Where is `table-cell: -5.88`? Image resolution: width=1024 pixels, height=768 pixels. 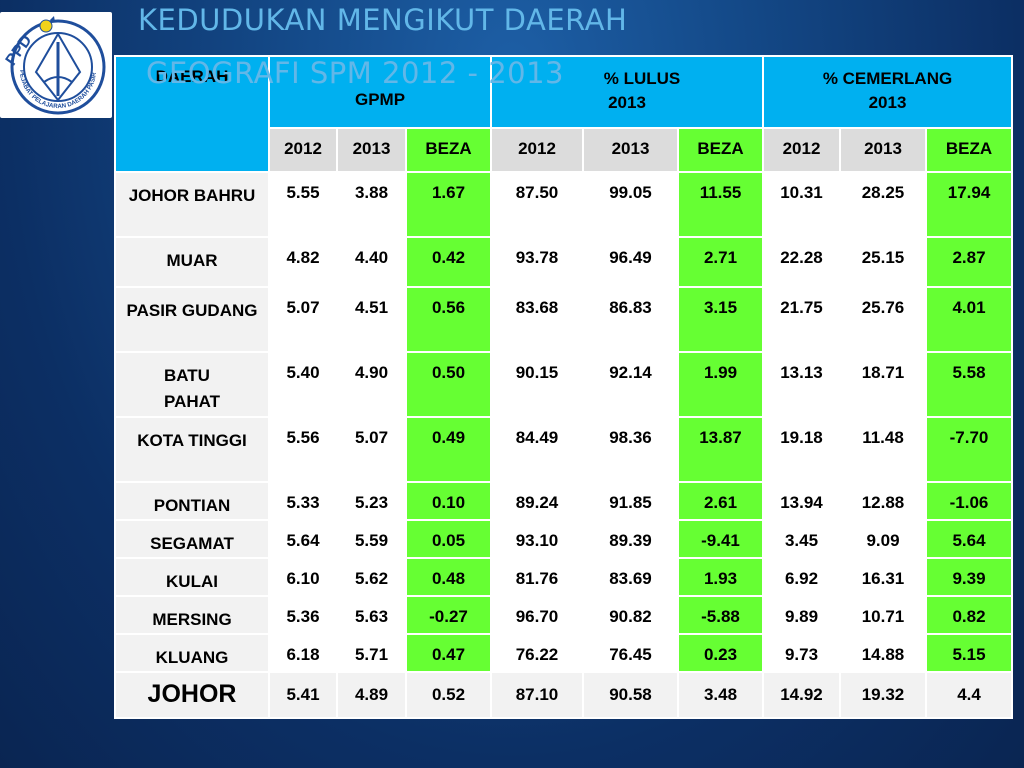 table-cell: -5.88 is located at coordinates (720, 615).